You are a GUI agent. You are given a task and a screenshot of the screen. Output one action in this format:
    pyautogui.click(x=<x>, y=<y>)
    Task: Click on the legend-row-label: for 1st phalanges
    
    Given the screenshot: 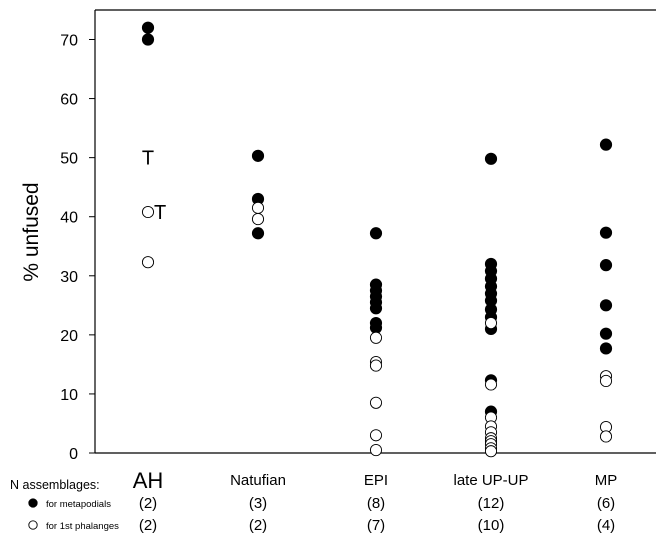 What is the action you would take?
    pyautogui.click(x=82, y=526)
    